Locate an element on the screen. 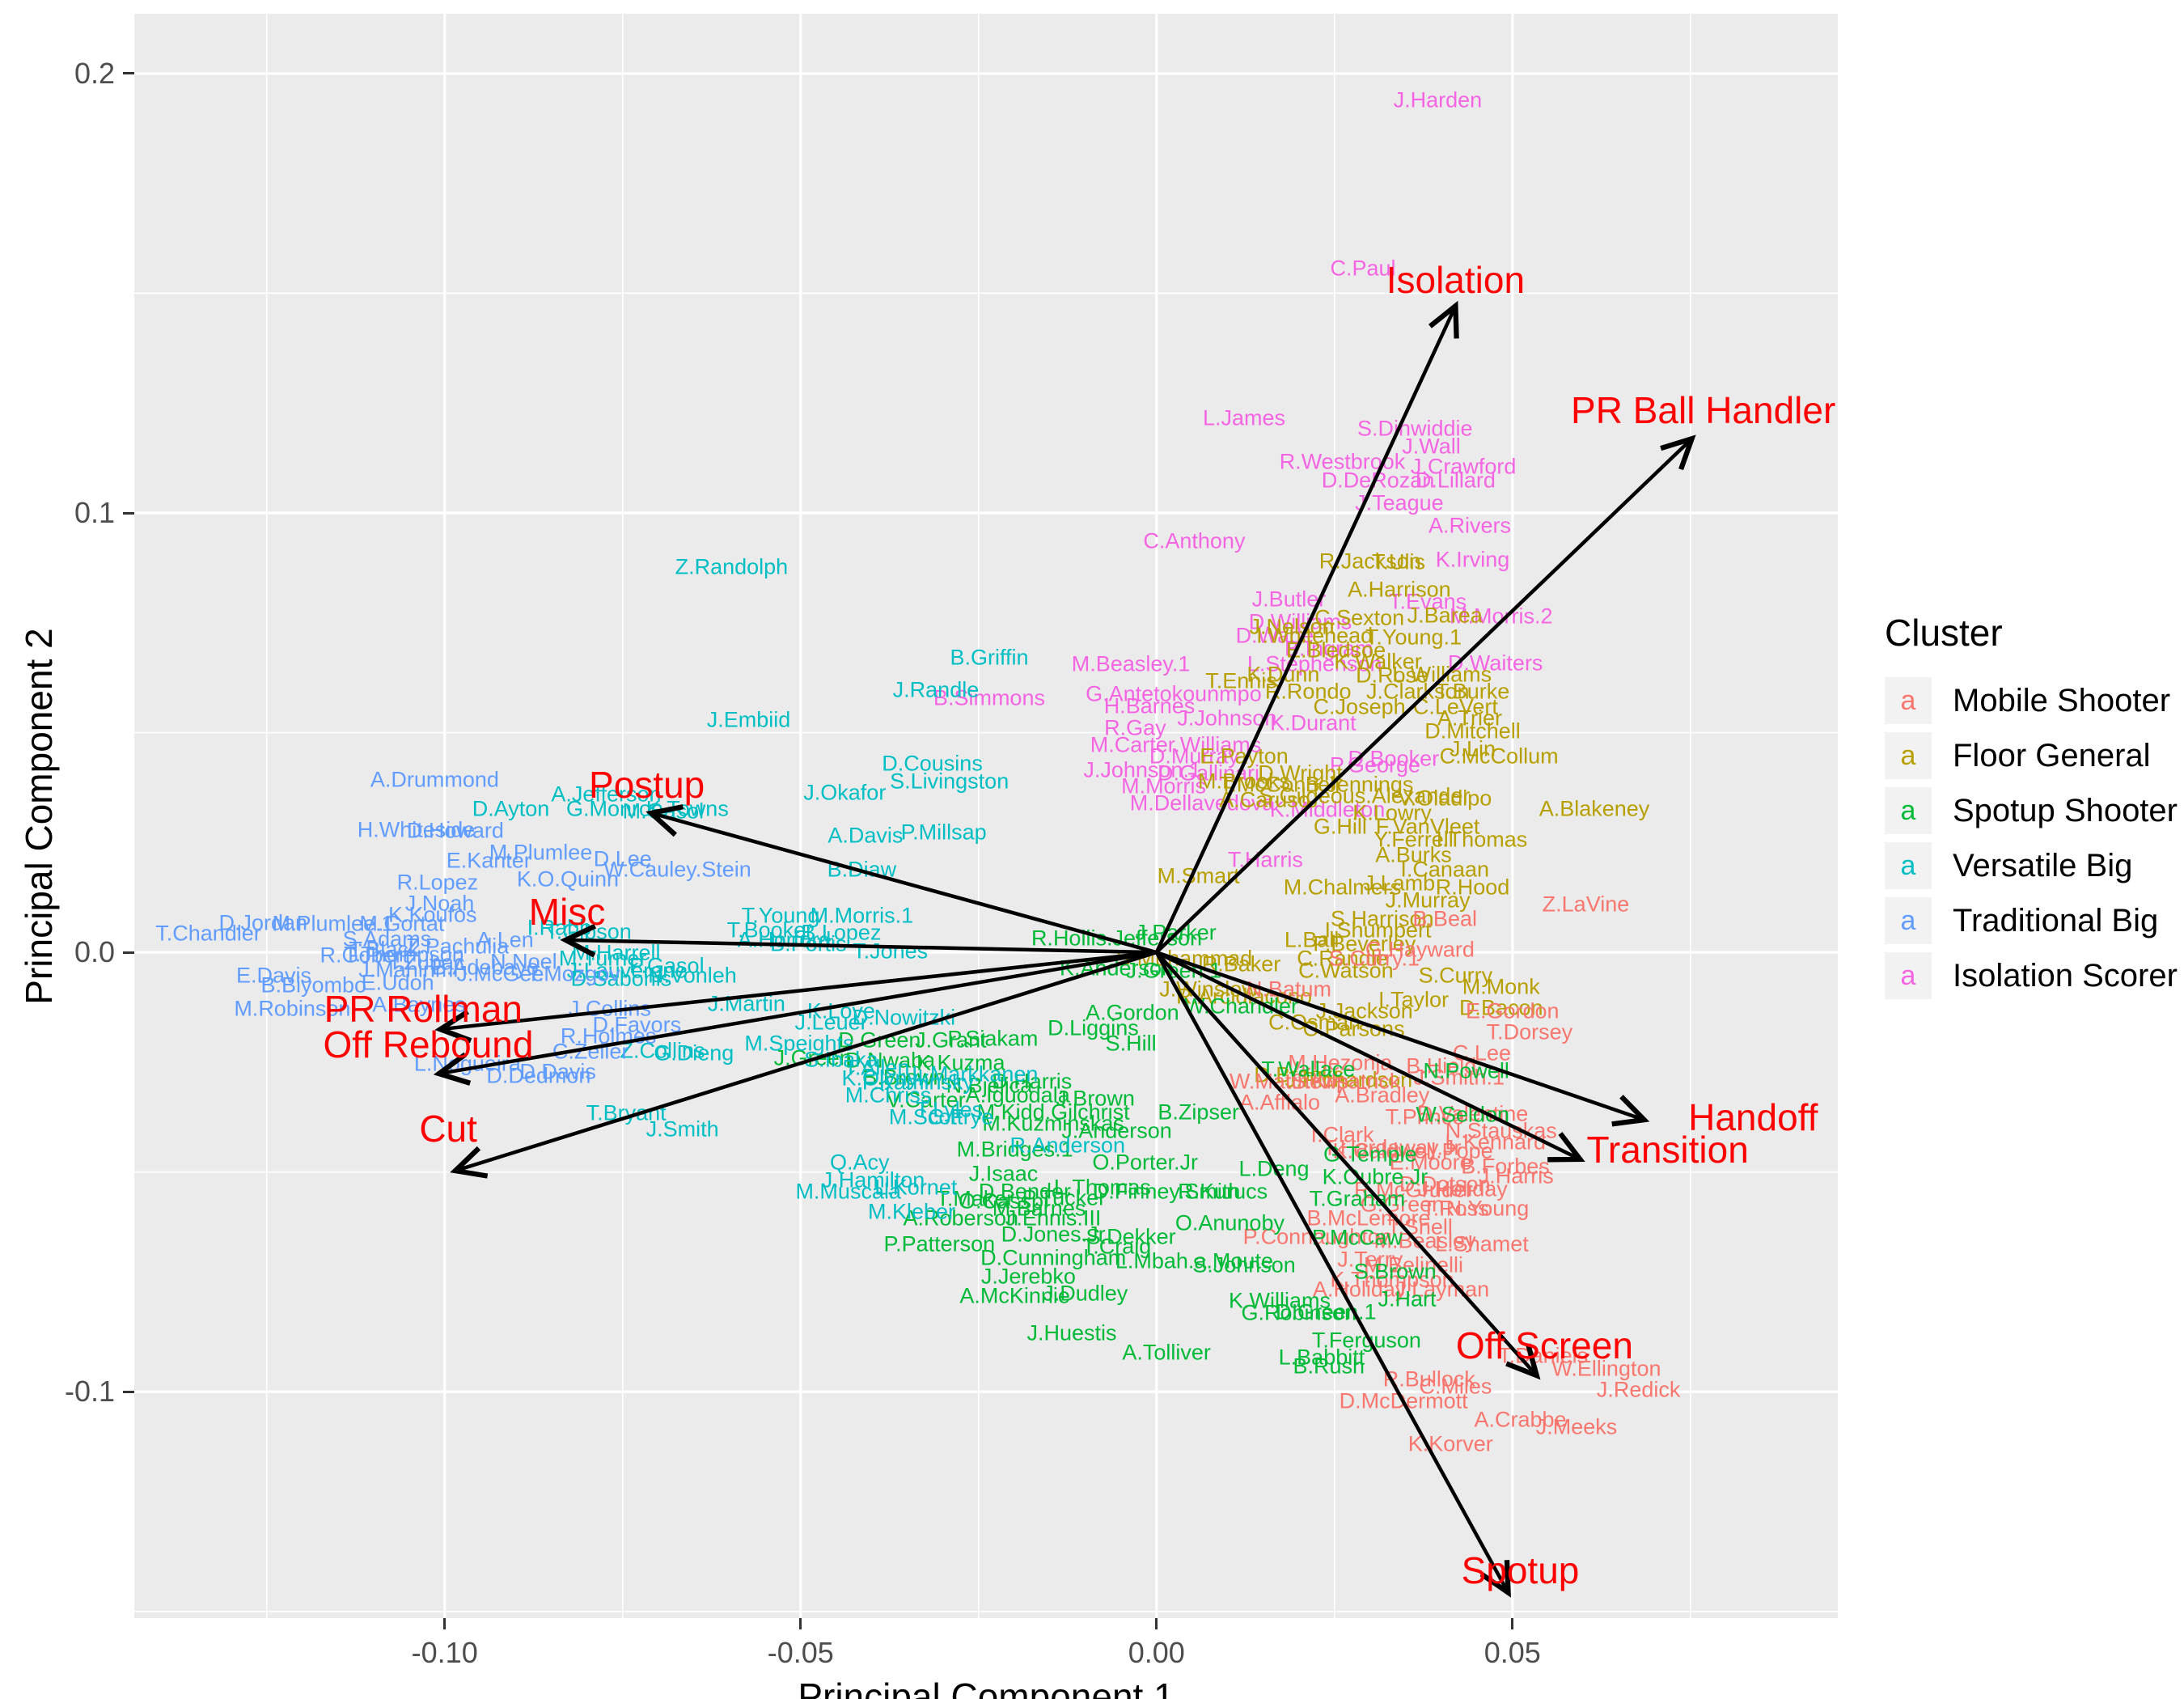 The width and height of the screenshot is (2184, 1699). player-label: K.O.Quinn is located at coordinates (567, 879).